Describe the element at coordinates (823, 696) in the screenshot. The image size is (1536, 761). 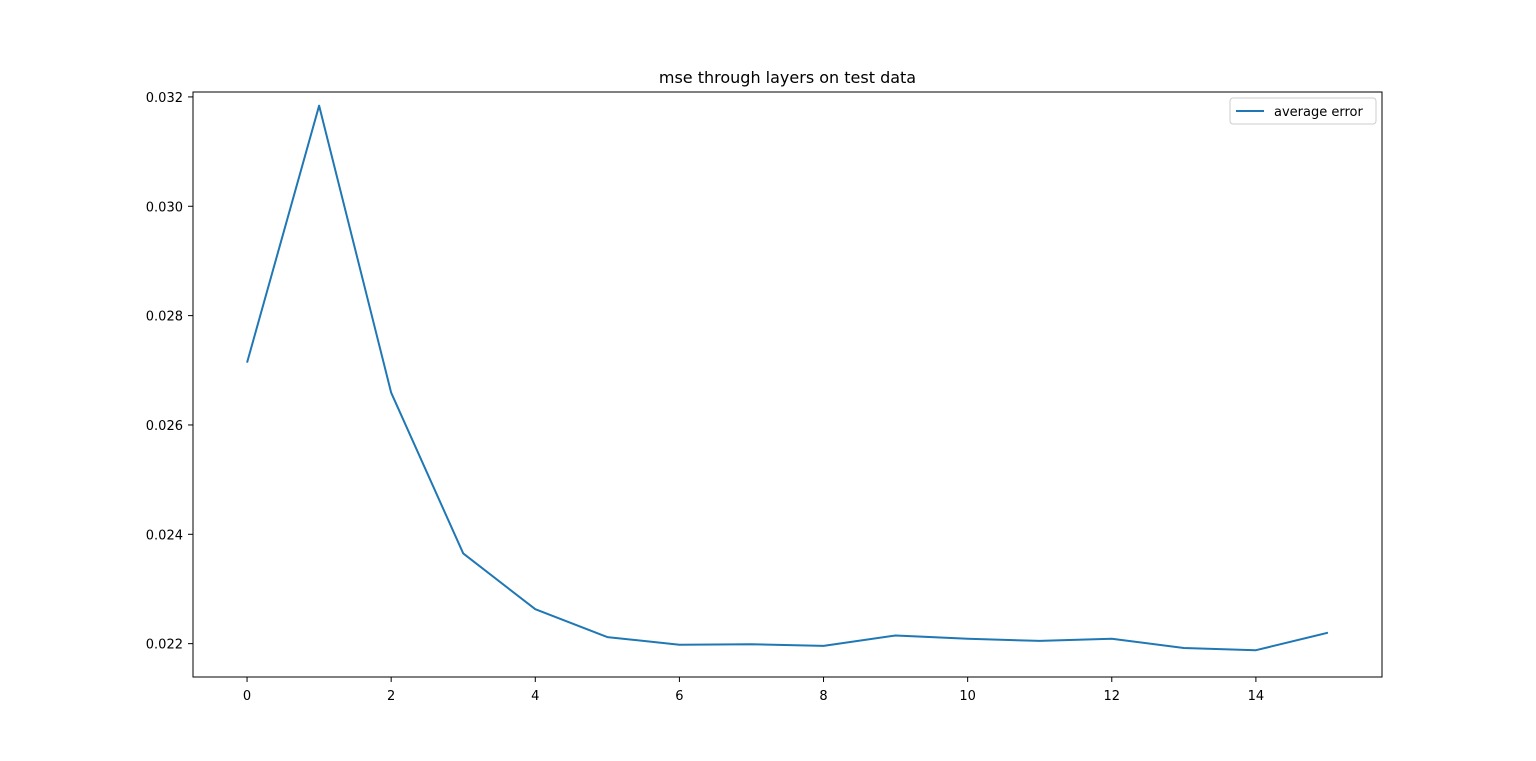
I see `x-tick-label: 8` at that location.